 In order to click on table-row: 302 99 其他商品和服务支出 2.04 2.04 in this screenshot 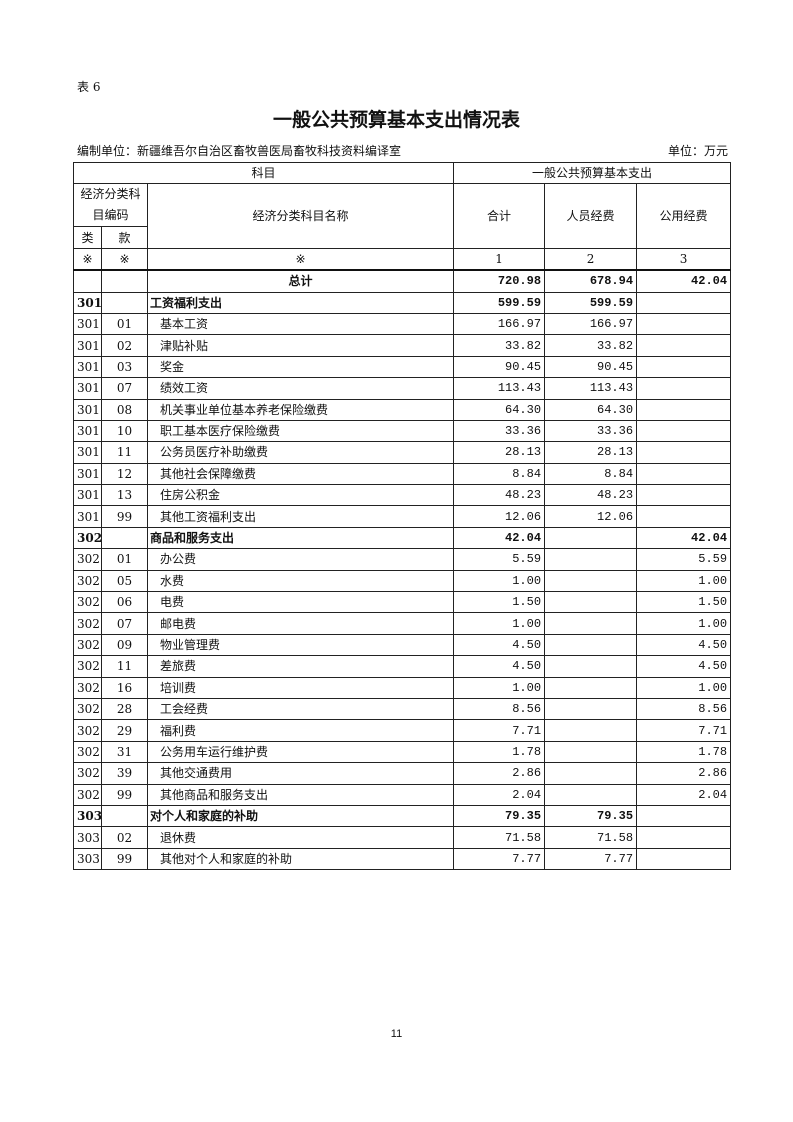, I will do `click(402, 794)`.